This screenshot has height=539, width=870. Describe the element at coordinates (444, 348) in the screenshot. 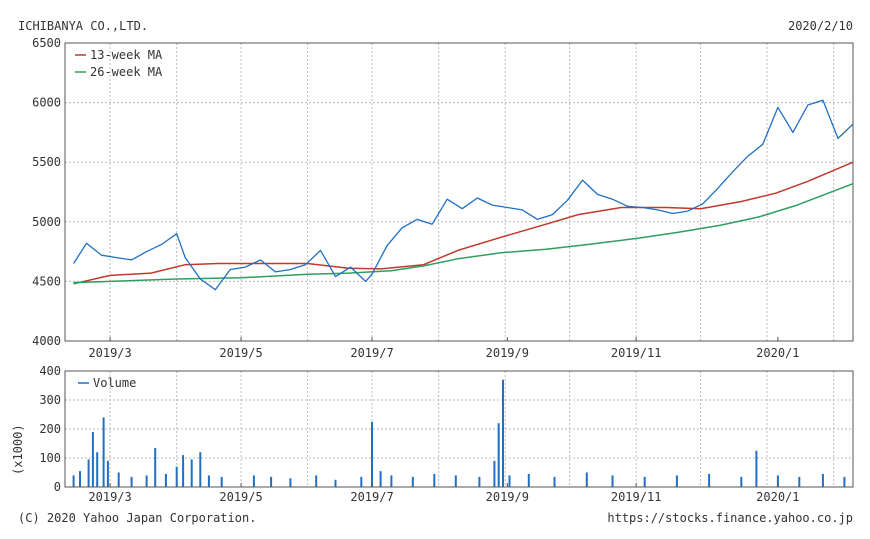

I see `price-x-axis: 2019/3 2019/5 2019/7 2019/9 2019/11 2020/1` at that location.